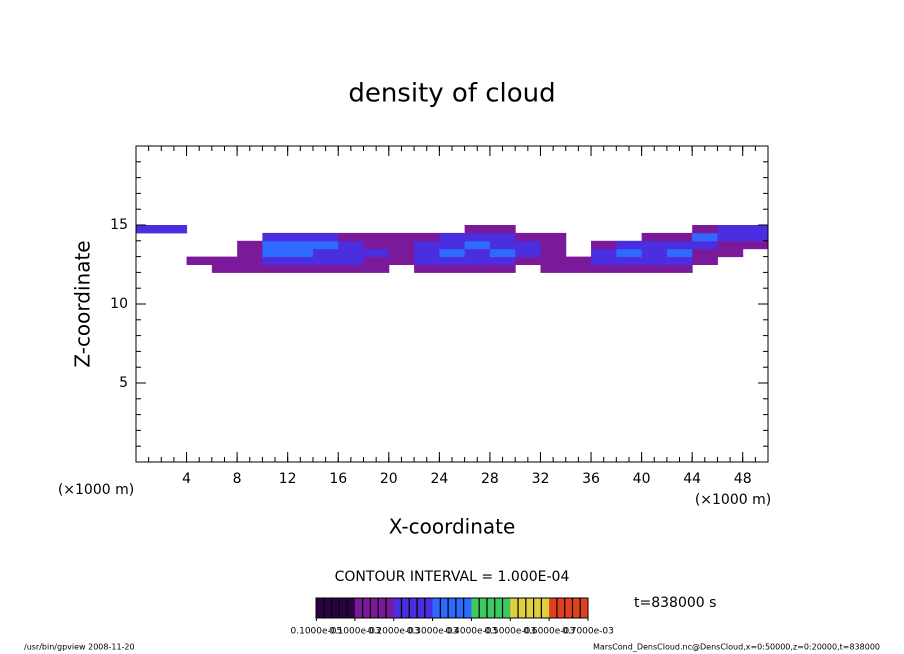  Describe the element at coordinates (541, 479) in the screenshot. I see `x-tick-label: 32` at that location.